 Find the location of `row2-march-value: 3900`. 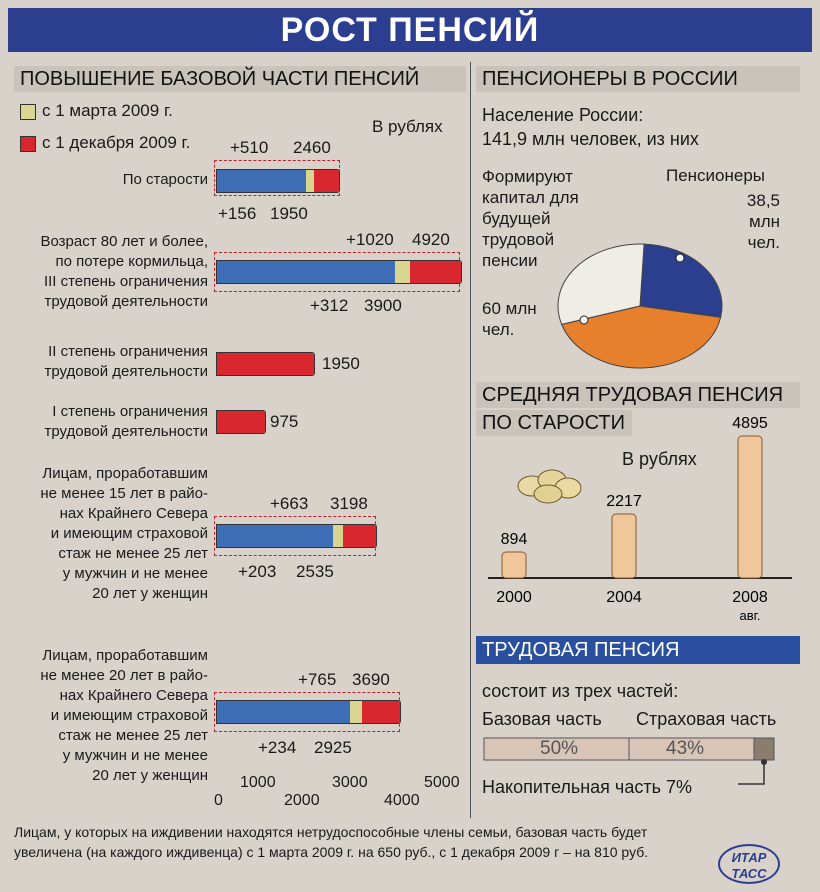

row2-march-value: 3900 is located at coordinates (383, 305).